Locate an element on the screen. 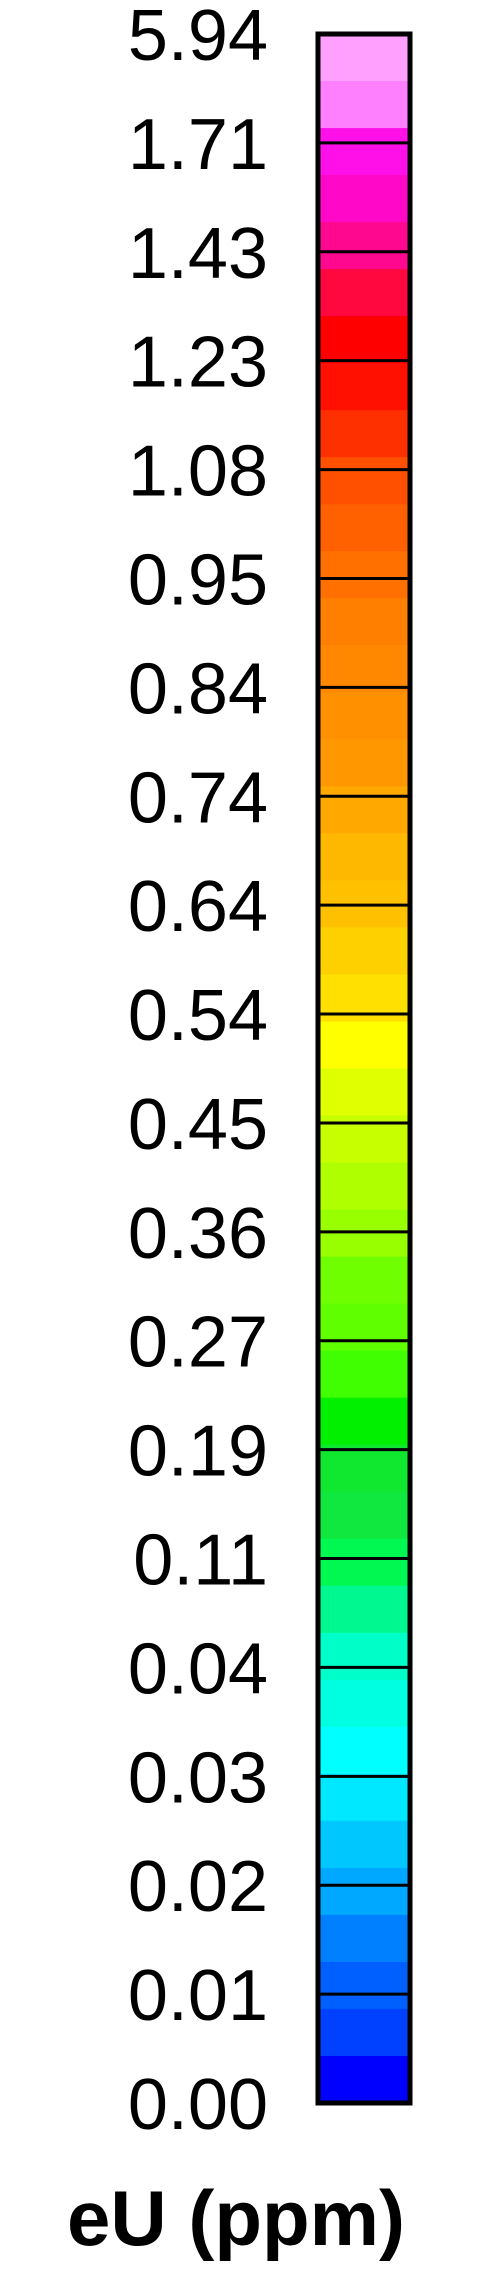  tick-label: 1.71 is located at coordinates (198, 145).